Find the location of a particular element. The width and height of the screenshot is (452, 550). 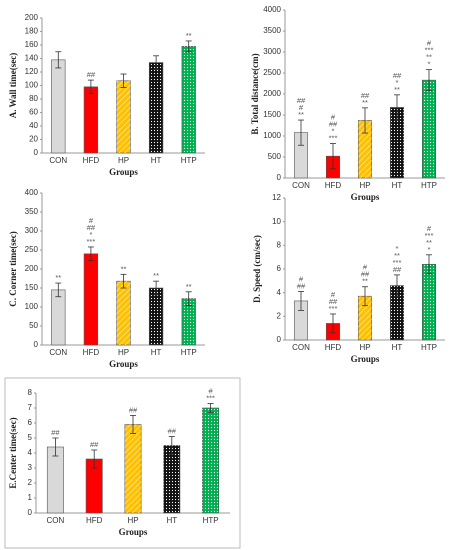

y-tick-label: 3000 is located at coordinates (272, 51).